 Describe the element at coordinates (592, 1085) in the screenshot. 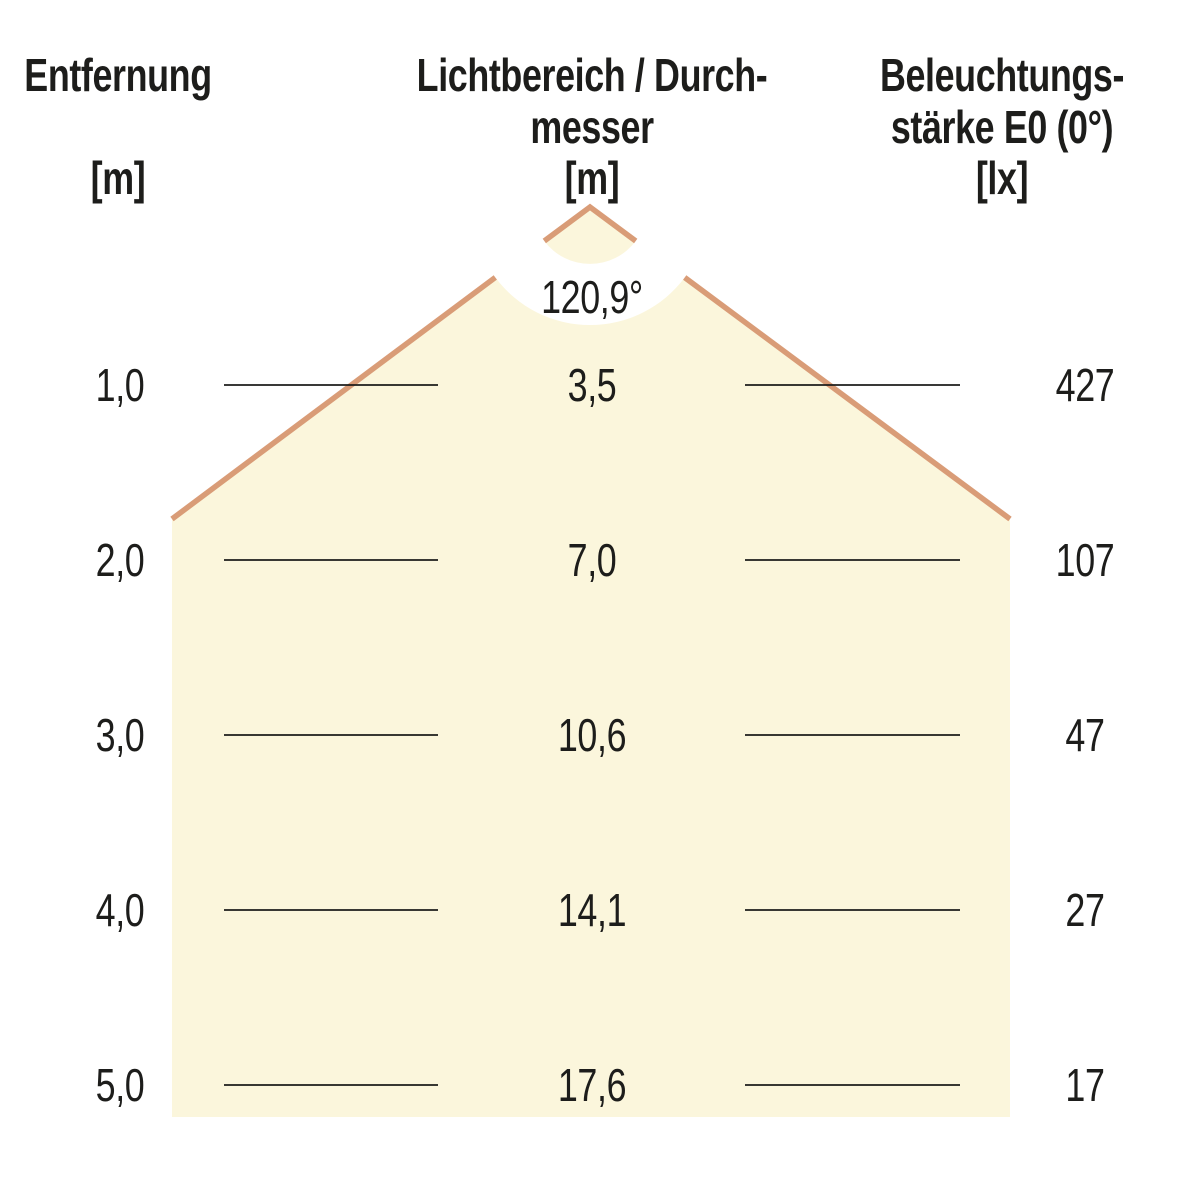

I see `row-5-diameter-value: 17,6` at that location.